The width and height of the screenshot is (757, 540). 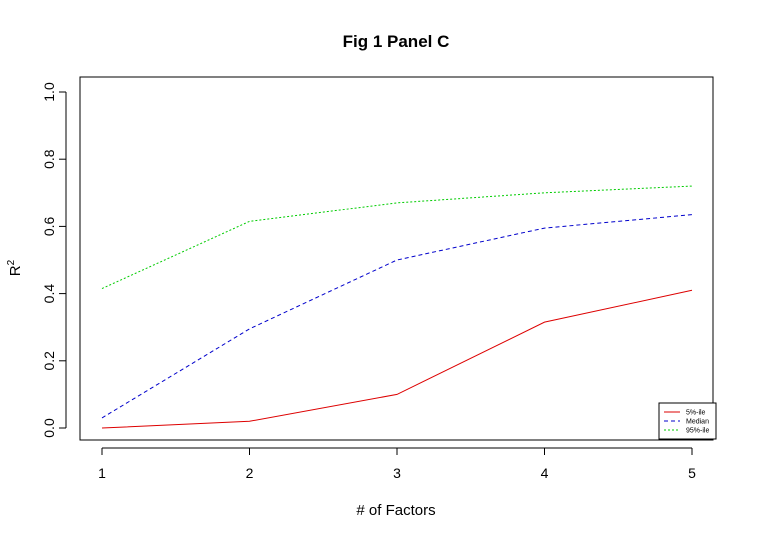 I want to click on y-tick-label: 0.6, so click(x=49, y=226).